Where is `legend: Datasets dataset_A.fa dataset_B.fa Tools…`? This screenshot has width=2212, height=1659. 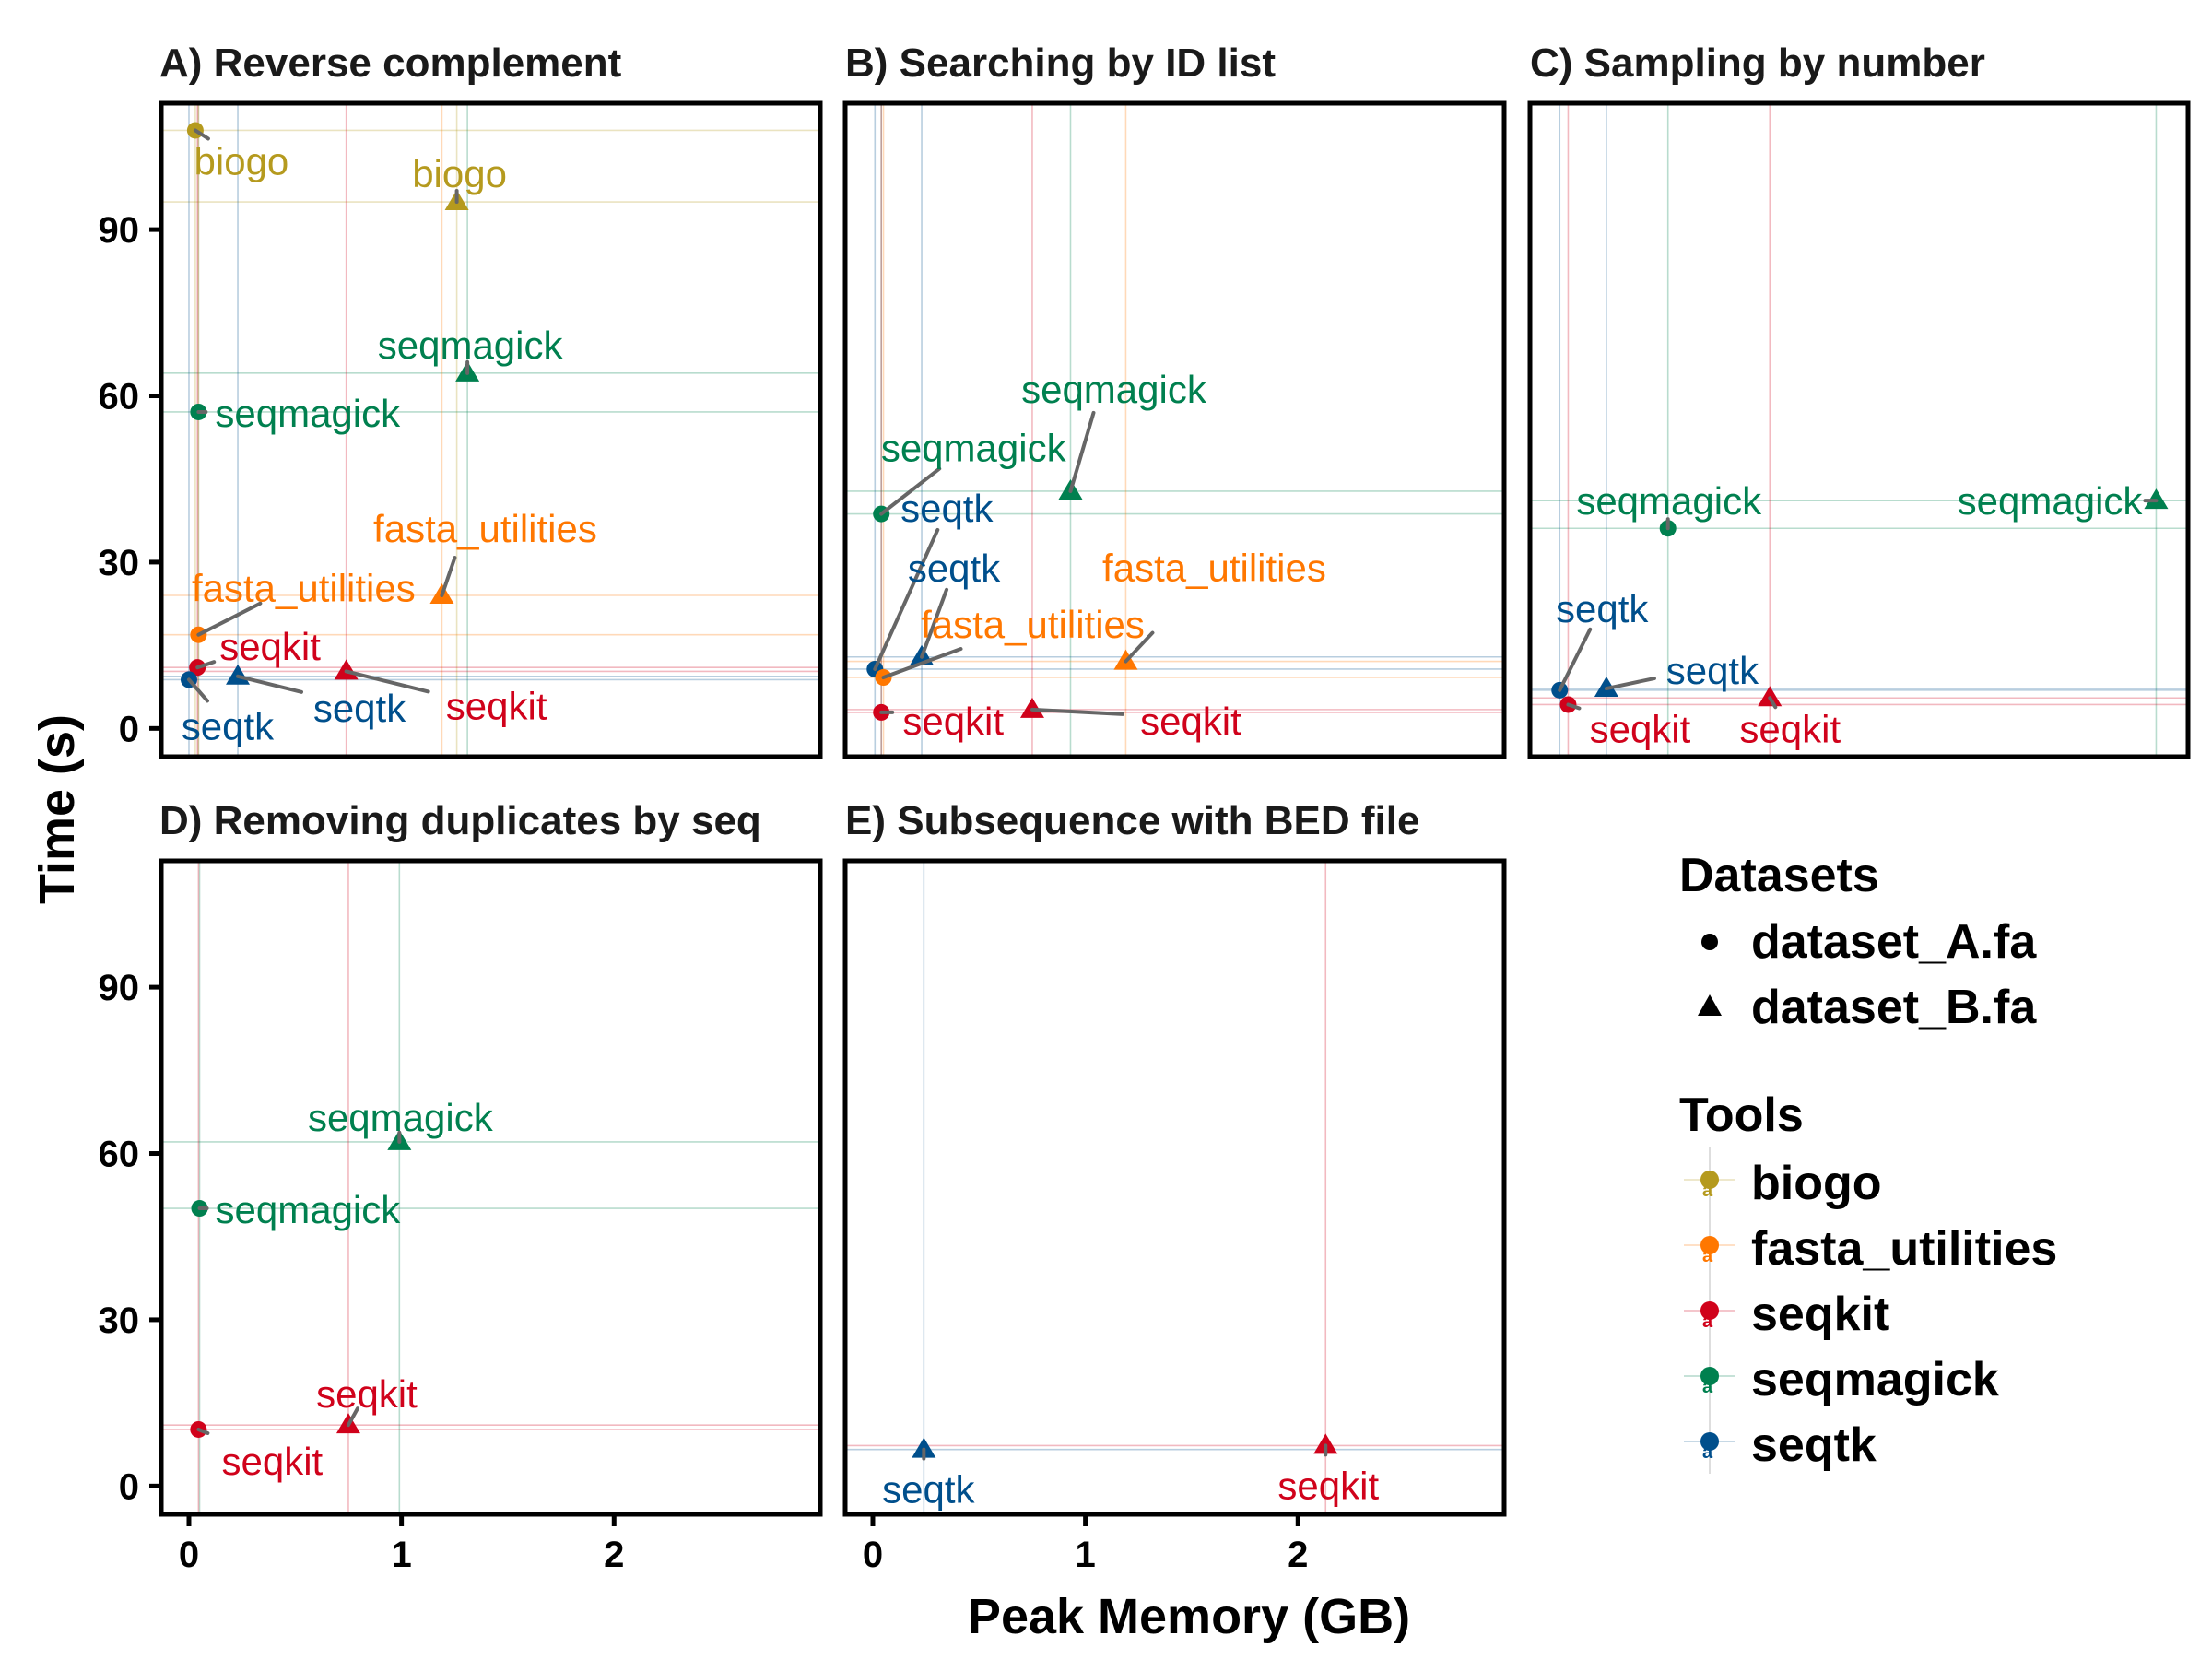 legend: Datasets dataset_A.fa dataset_B.fa Tools… is located at coordinates (1868, 1161).